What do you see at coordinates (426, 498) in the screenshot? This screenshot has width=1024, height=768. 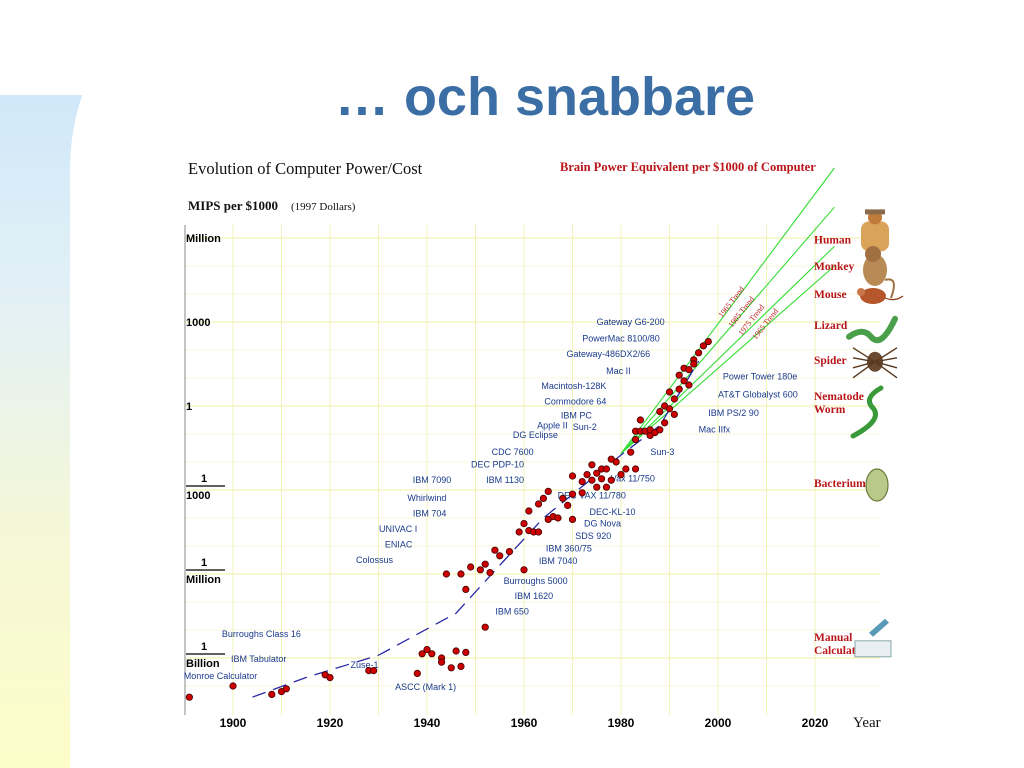 I see `machine-label: Whirlwind` at bounding box center [426, 498].